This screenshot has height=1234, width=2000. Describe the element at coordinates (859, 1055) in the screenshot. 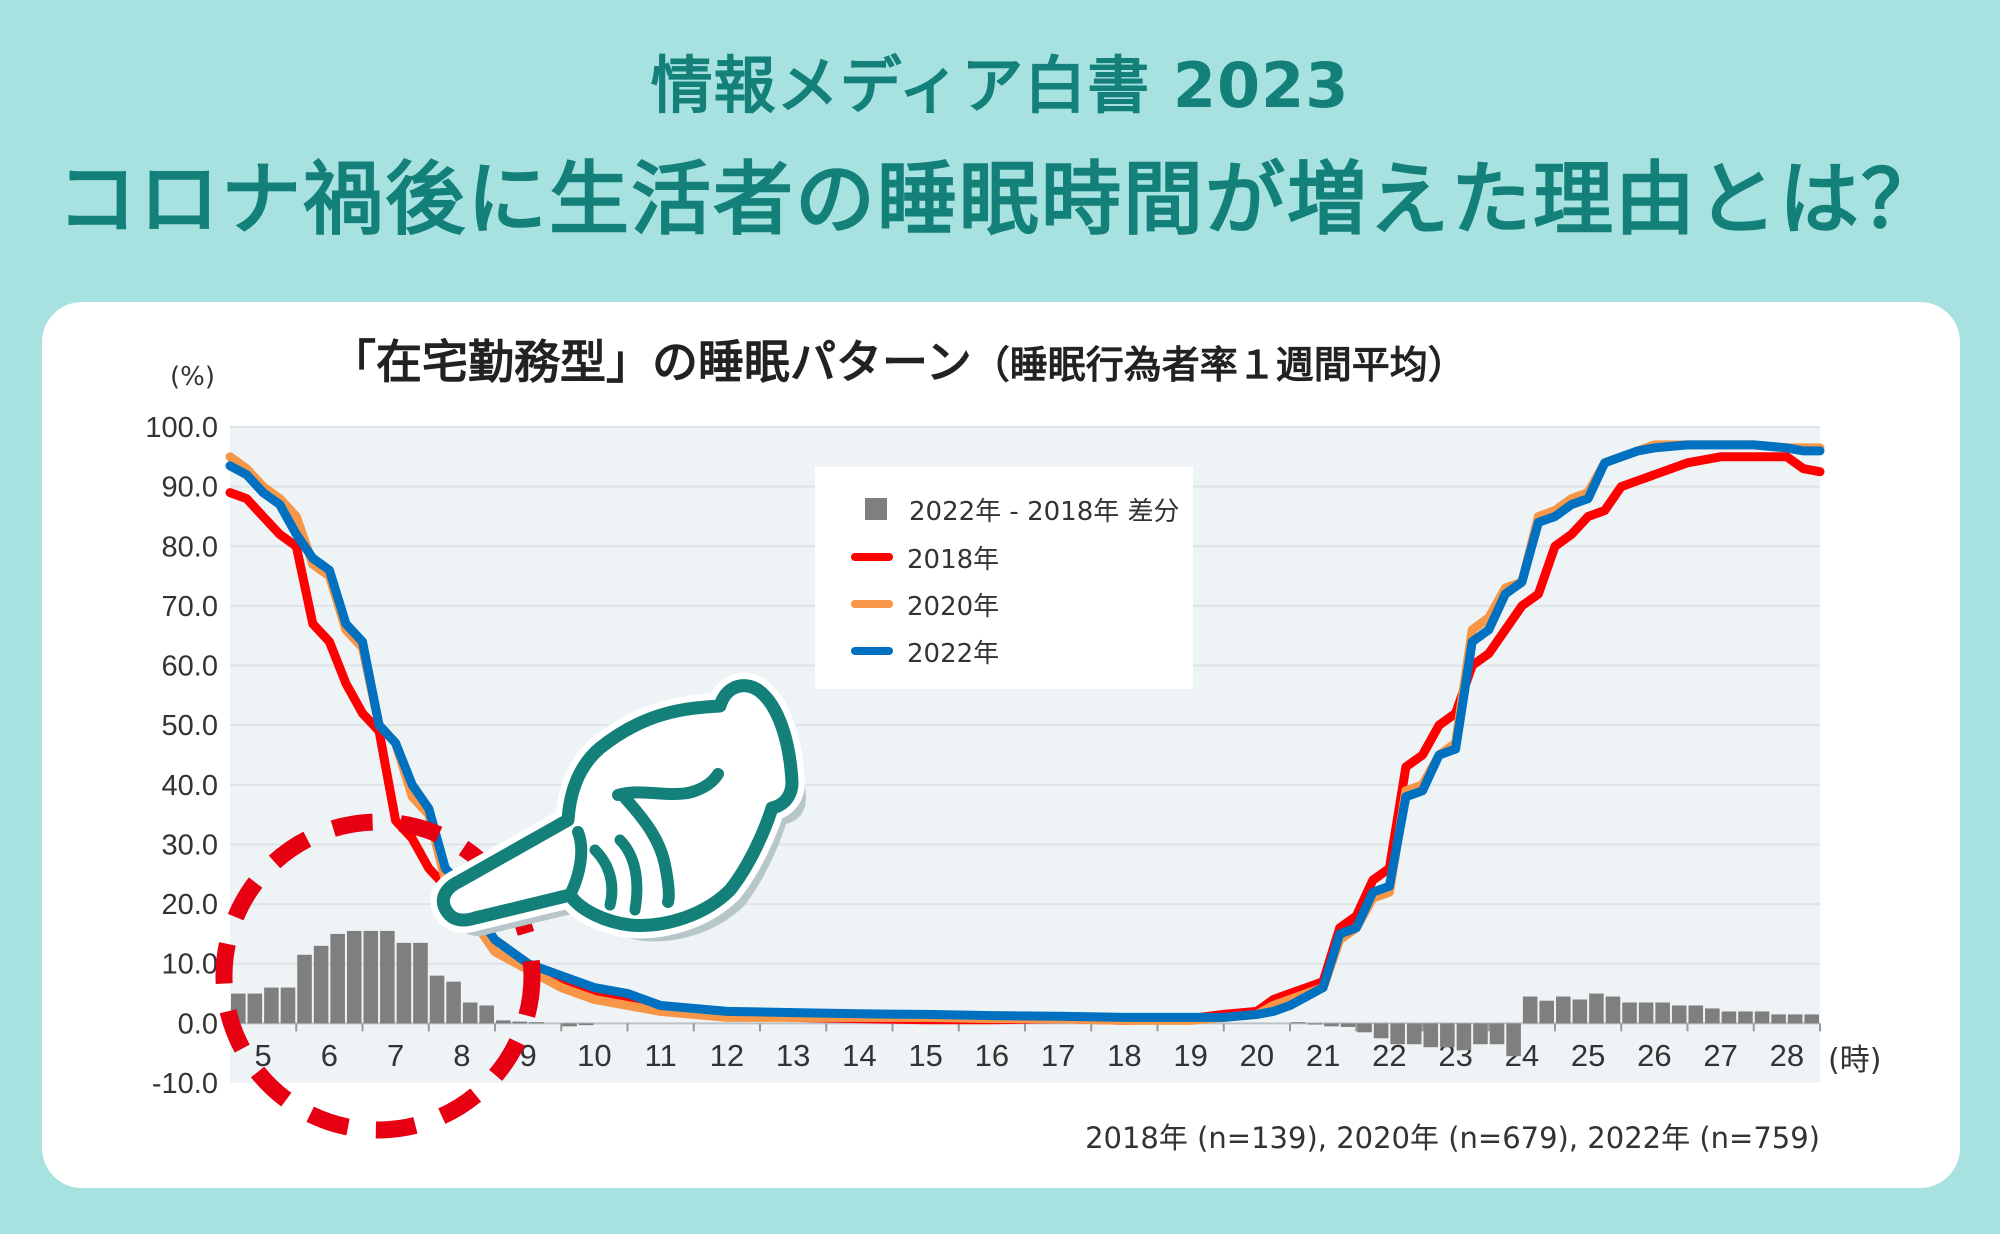

I see `x-tick-label: 14` at that location.